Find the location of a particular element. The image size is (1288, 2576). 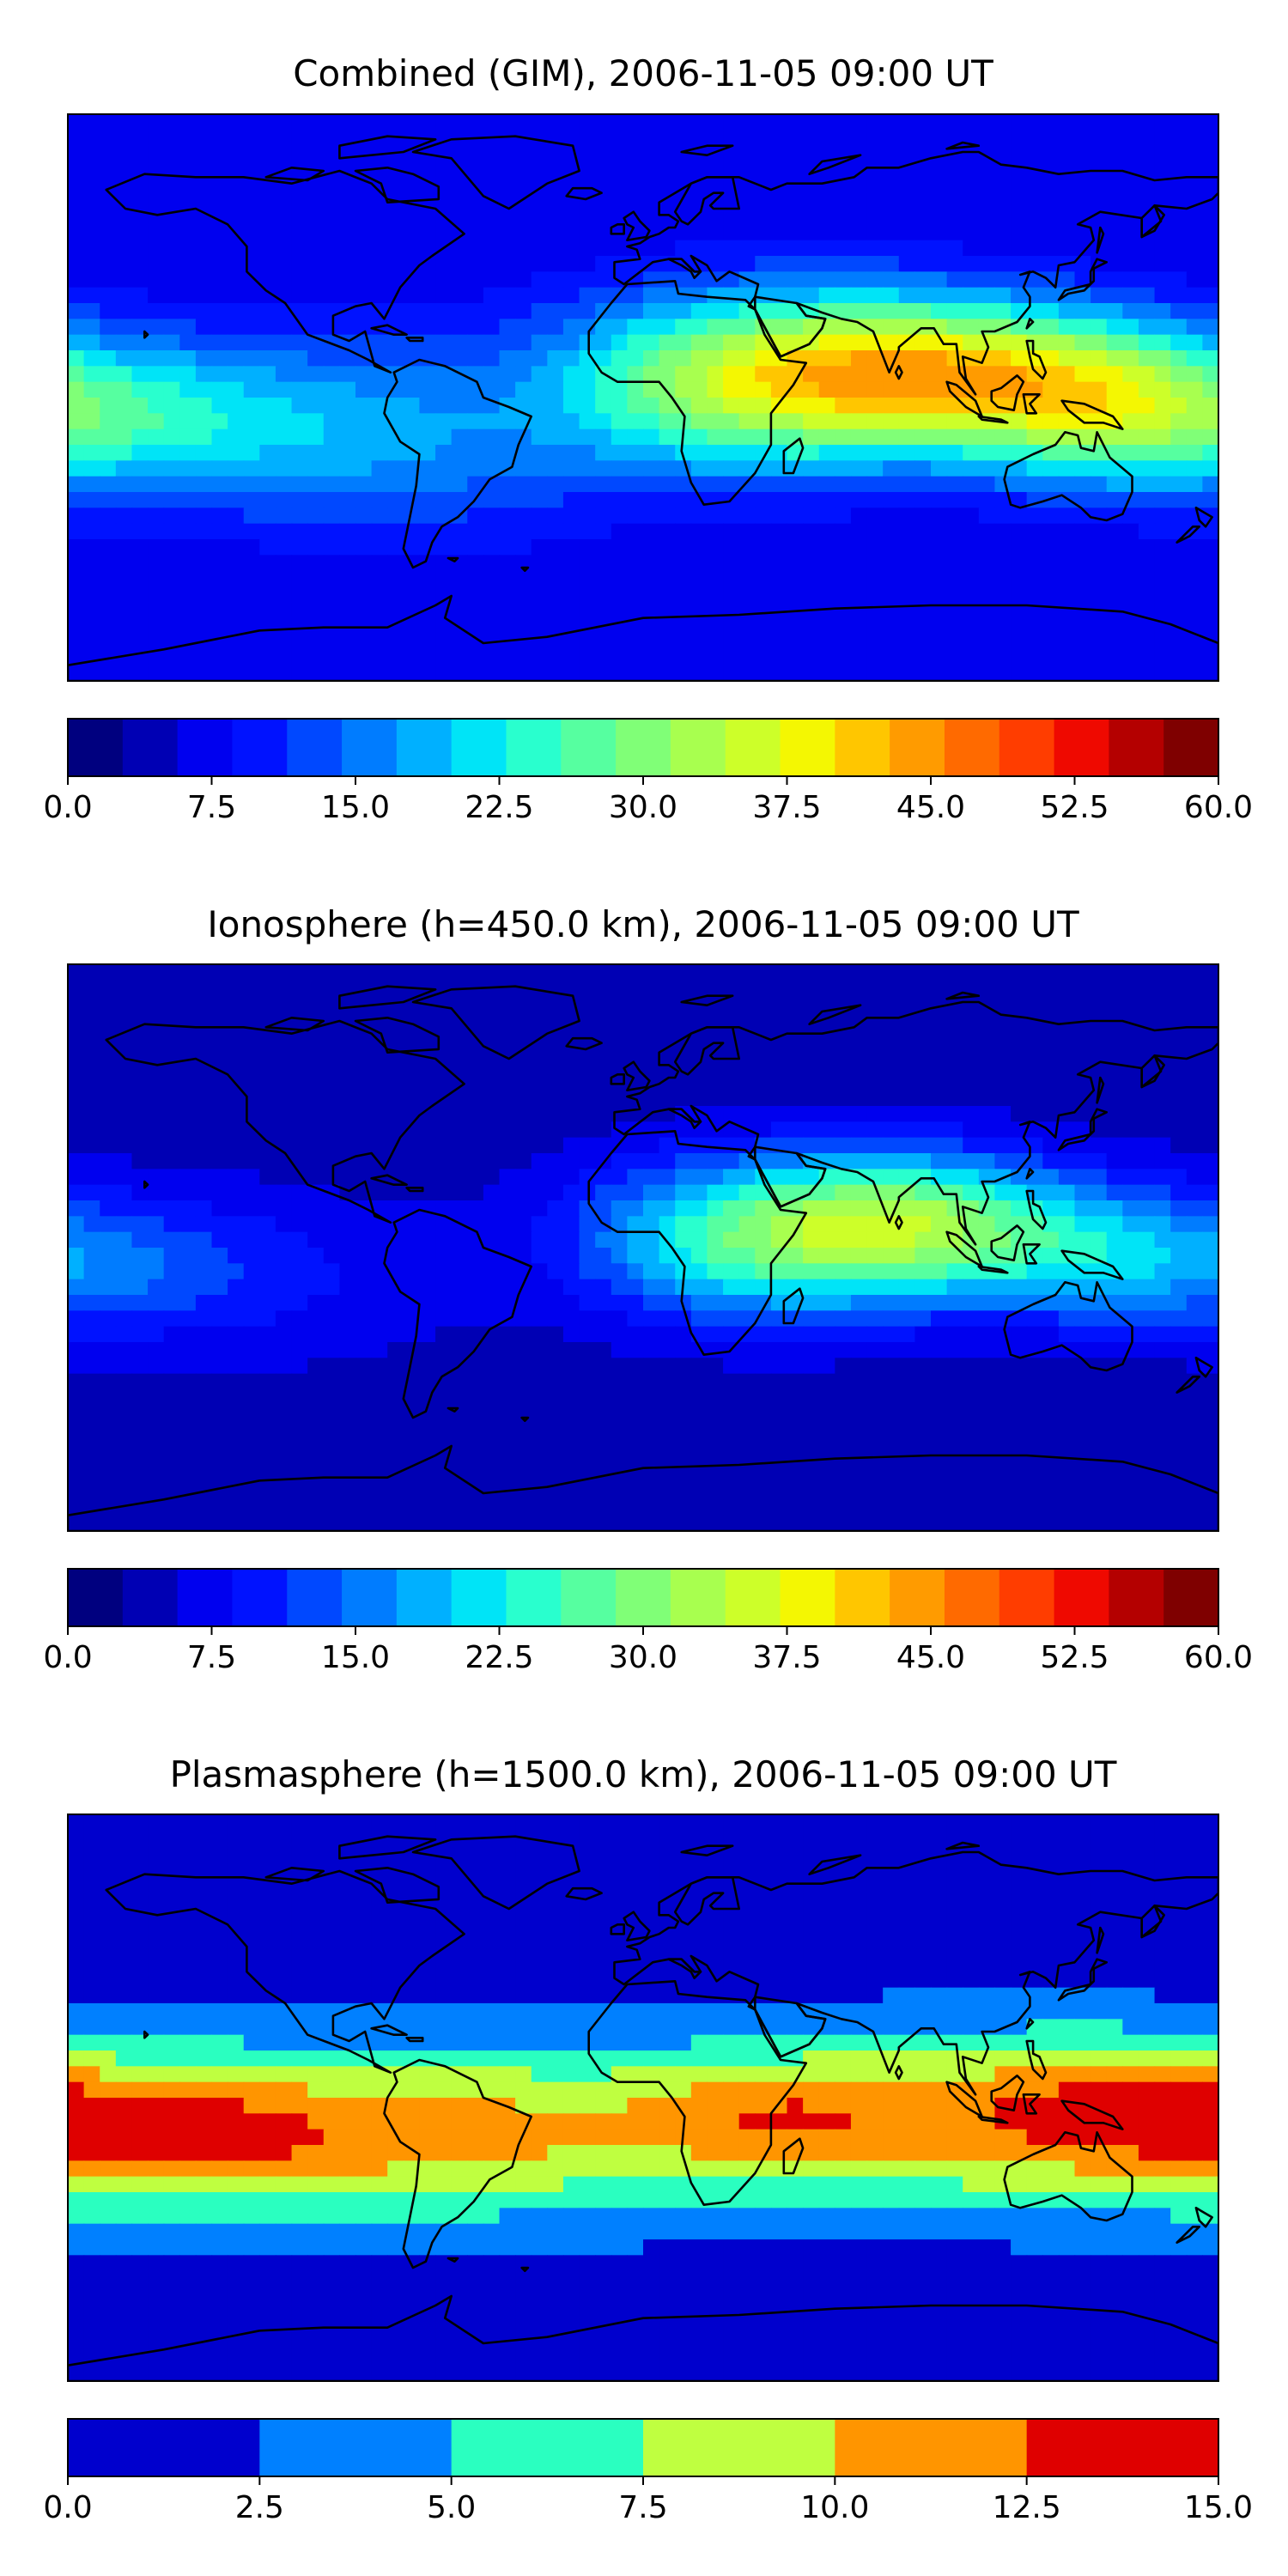

colorbar-tick-label: 60.0 is located at coordinates (1218, 808).